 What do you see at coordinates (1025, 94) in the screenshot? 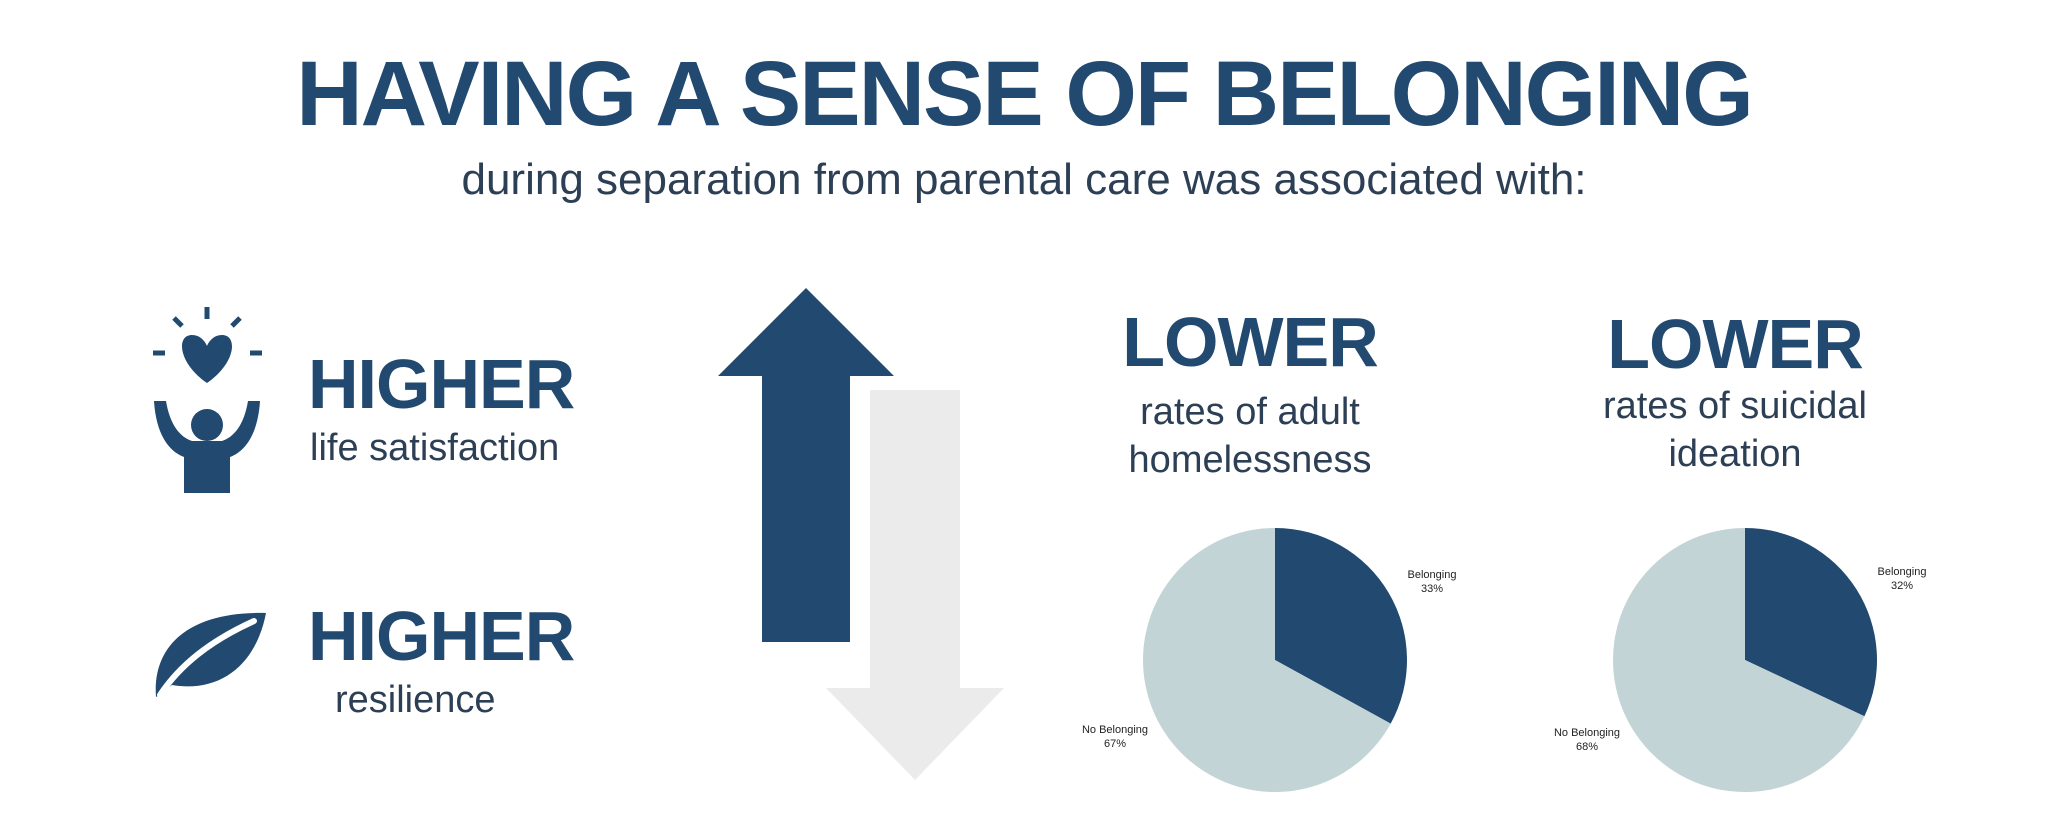
I see `page-title: HAVING A SENSE OF BELONGING` at bounding box center [1025, 94].